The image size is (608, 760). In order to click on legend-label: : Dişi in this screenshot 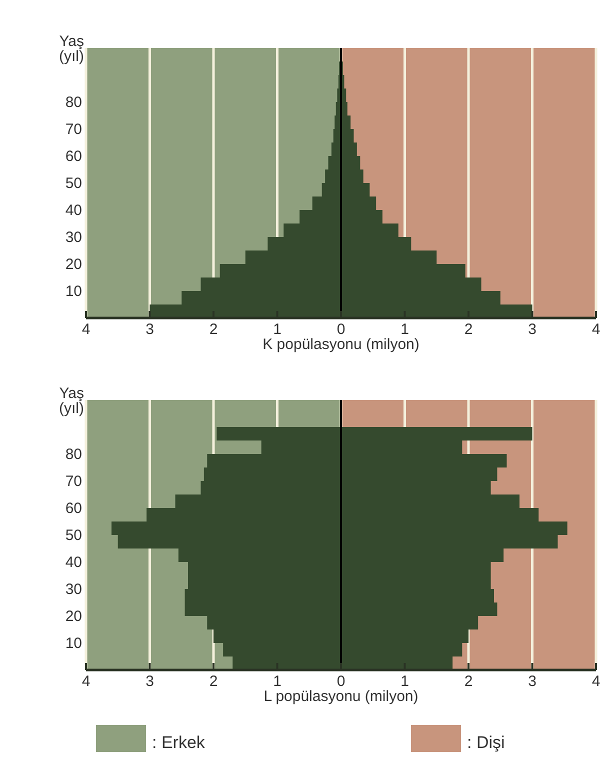, I will do `click(486, 742)`.